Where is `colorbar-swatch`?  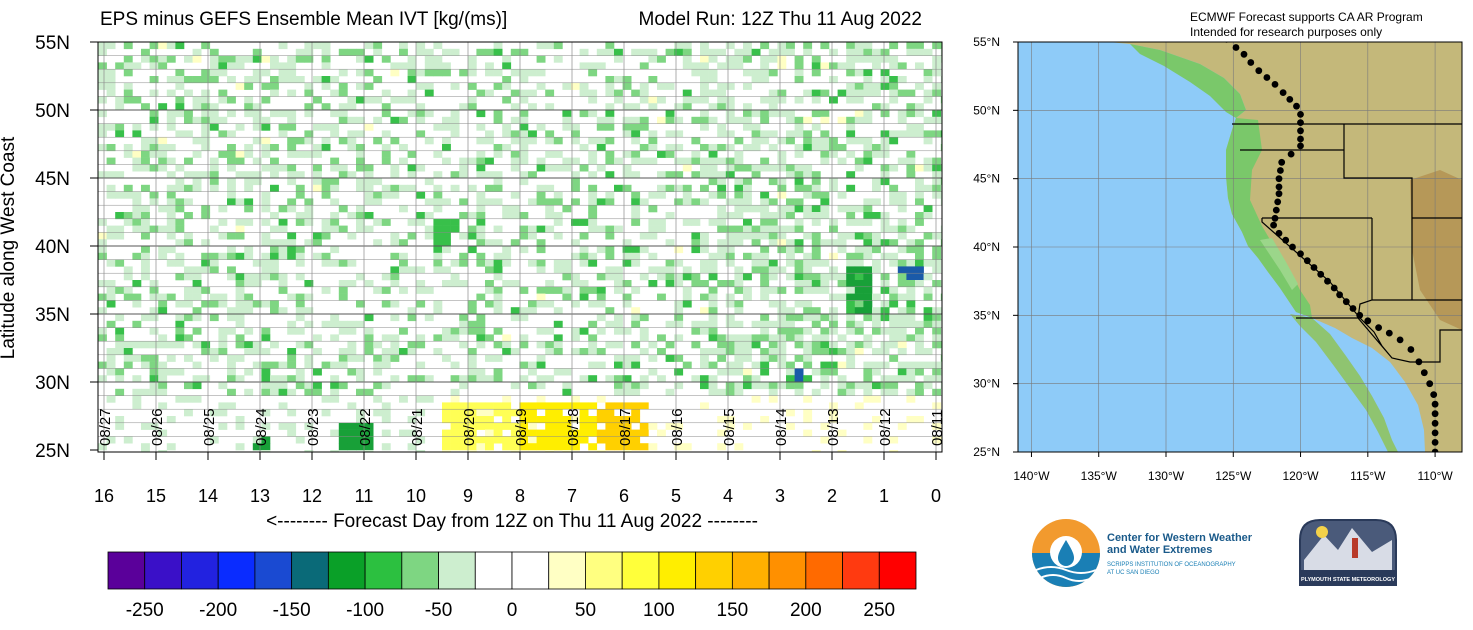 colorbar-swatch is located at coordinates (420, 570).